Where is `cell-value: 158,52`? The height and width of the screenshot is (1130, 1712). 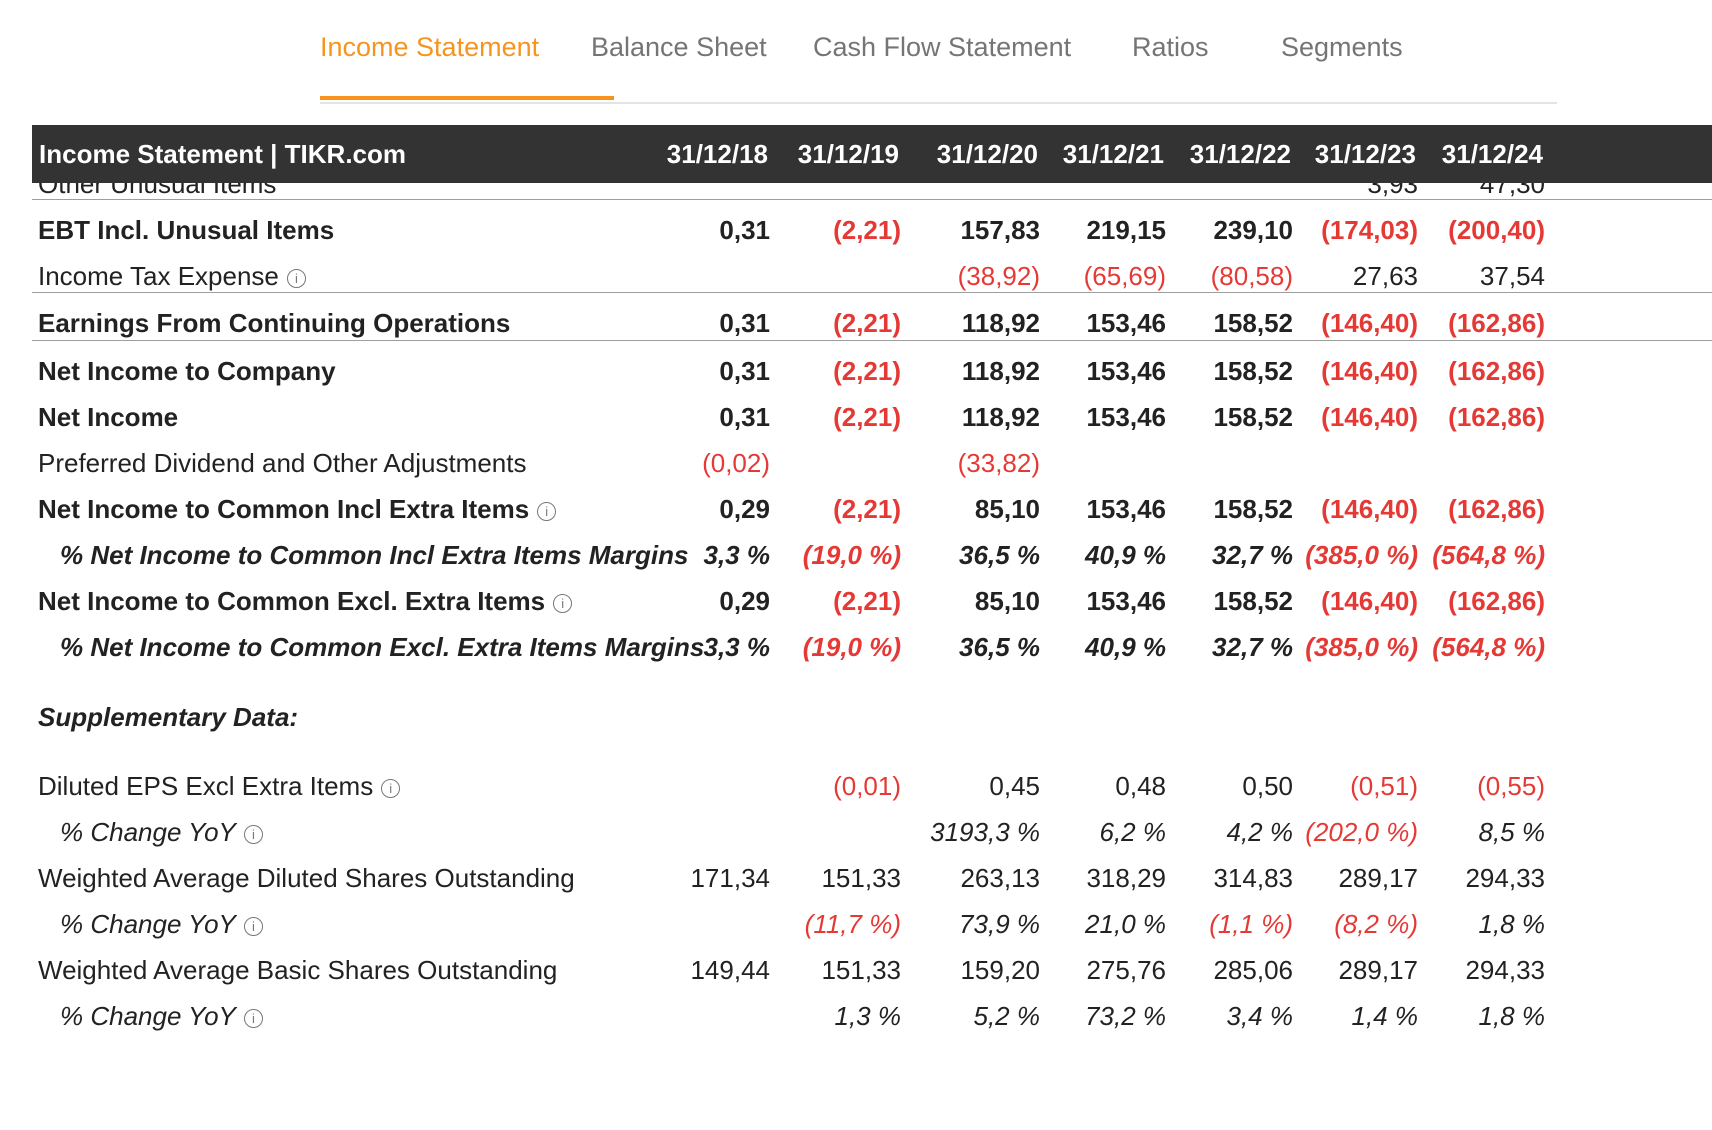
cell-value: 158,52 is located at coordinates (1253, 323).